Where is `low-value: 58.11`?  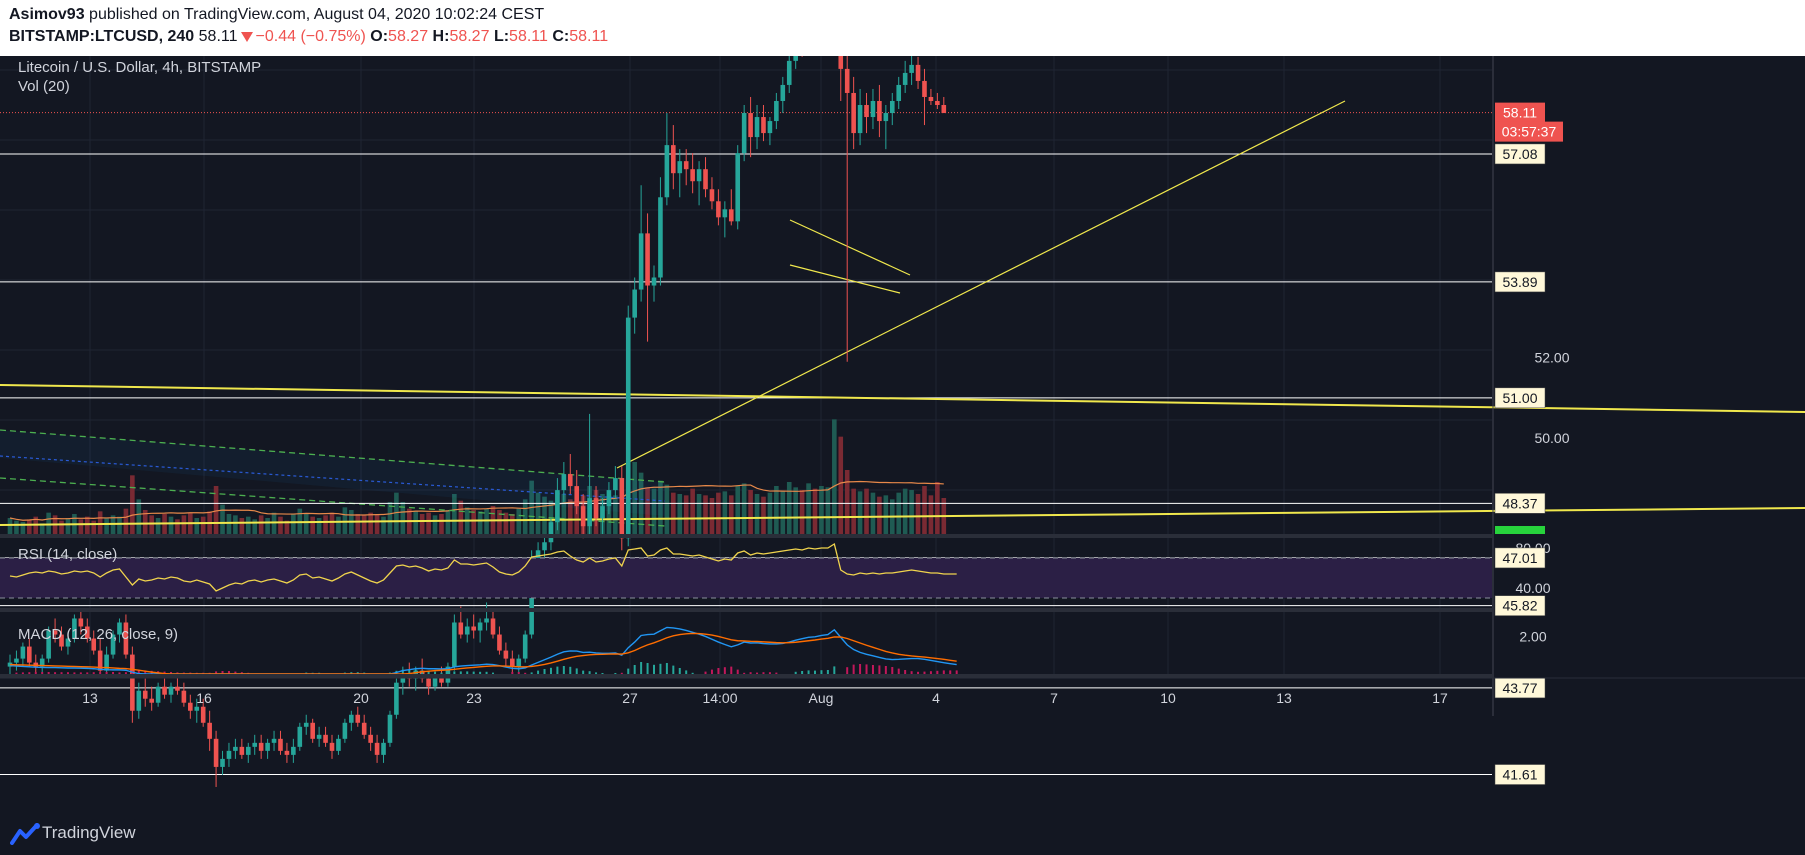 low-value: 58.11 is located at coordinates (528, 36).